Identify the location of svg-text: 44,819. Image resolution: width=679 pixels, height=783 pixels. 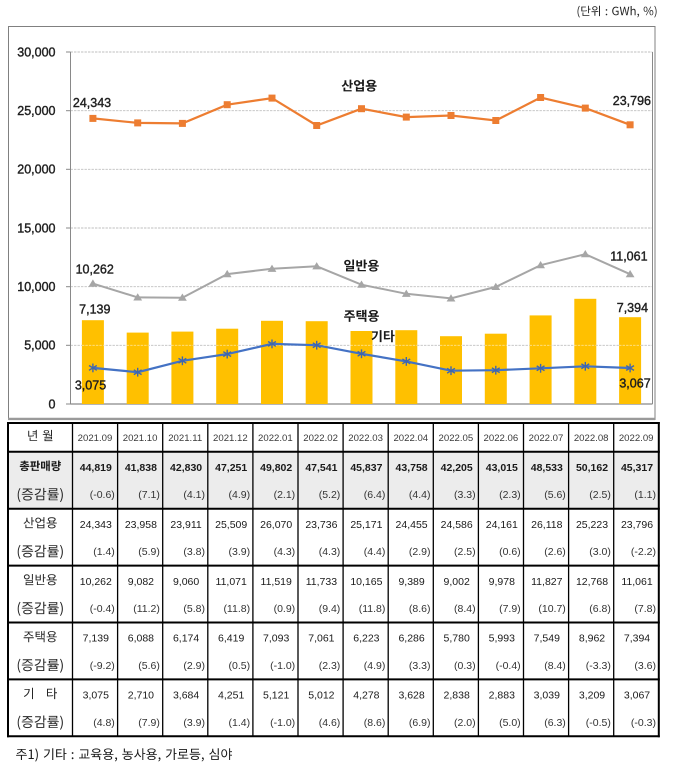
(96, 468).